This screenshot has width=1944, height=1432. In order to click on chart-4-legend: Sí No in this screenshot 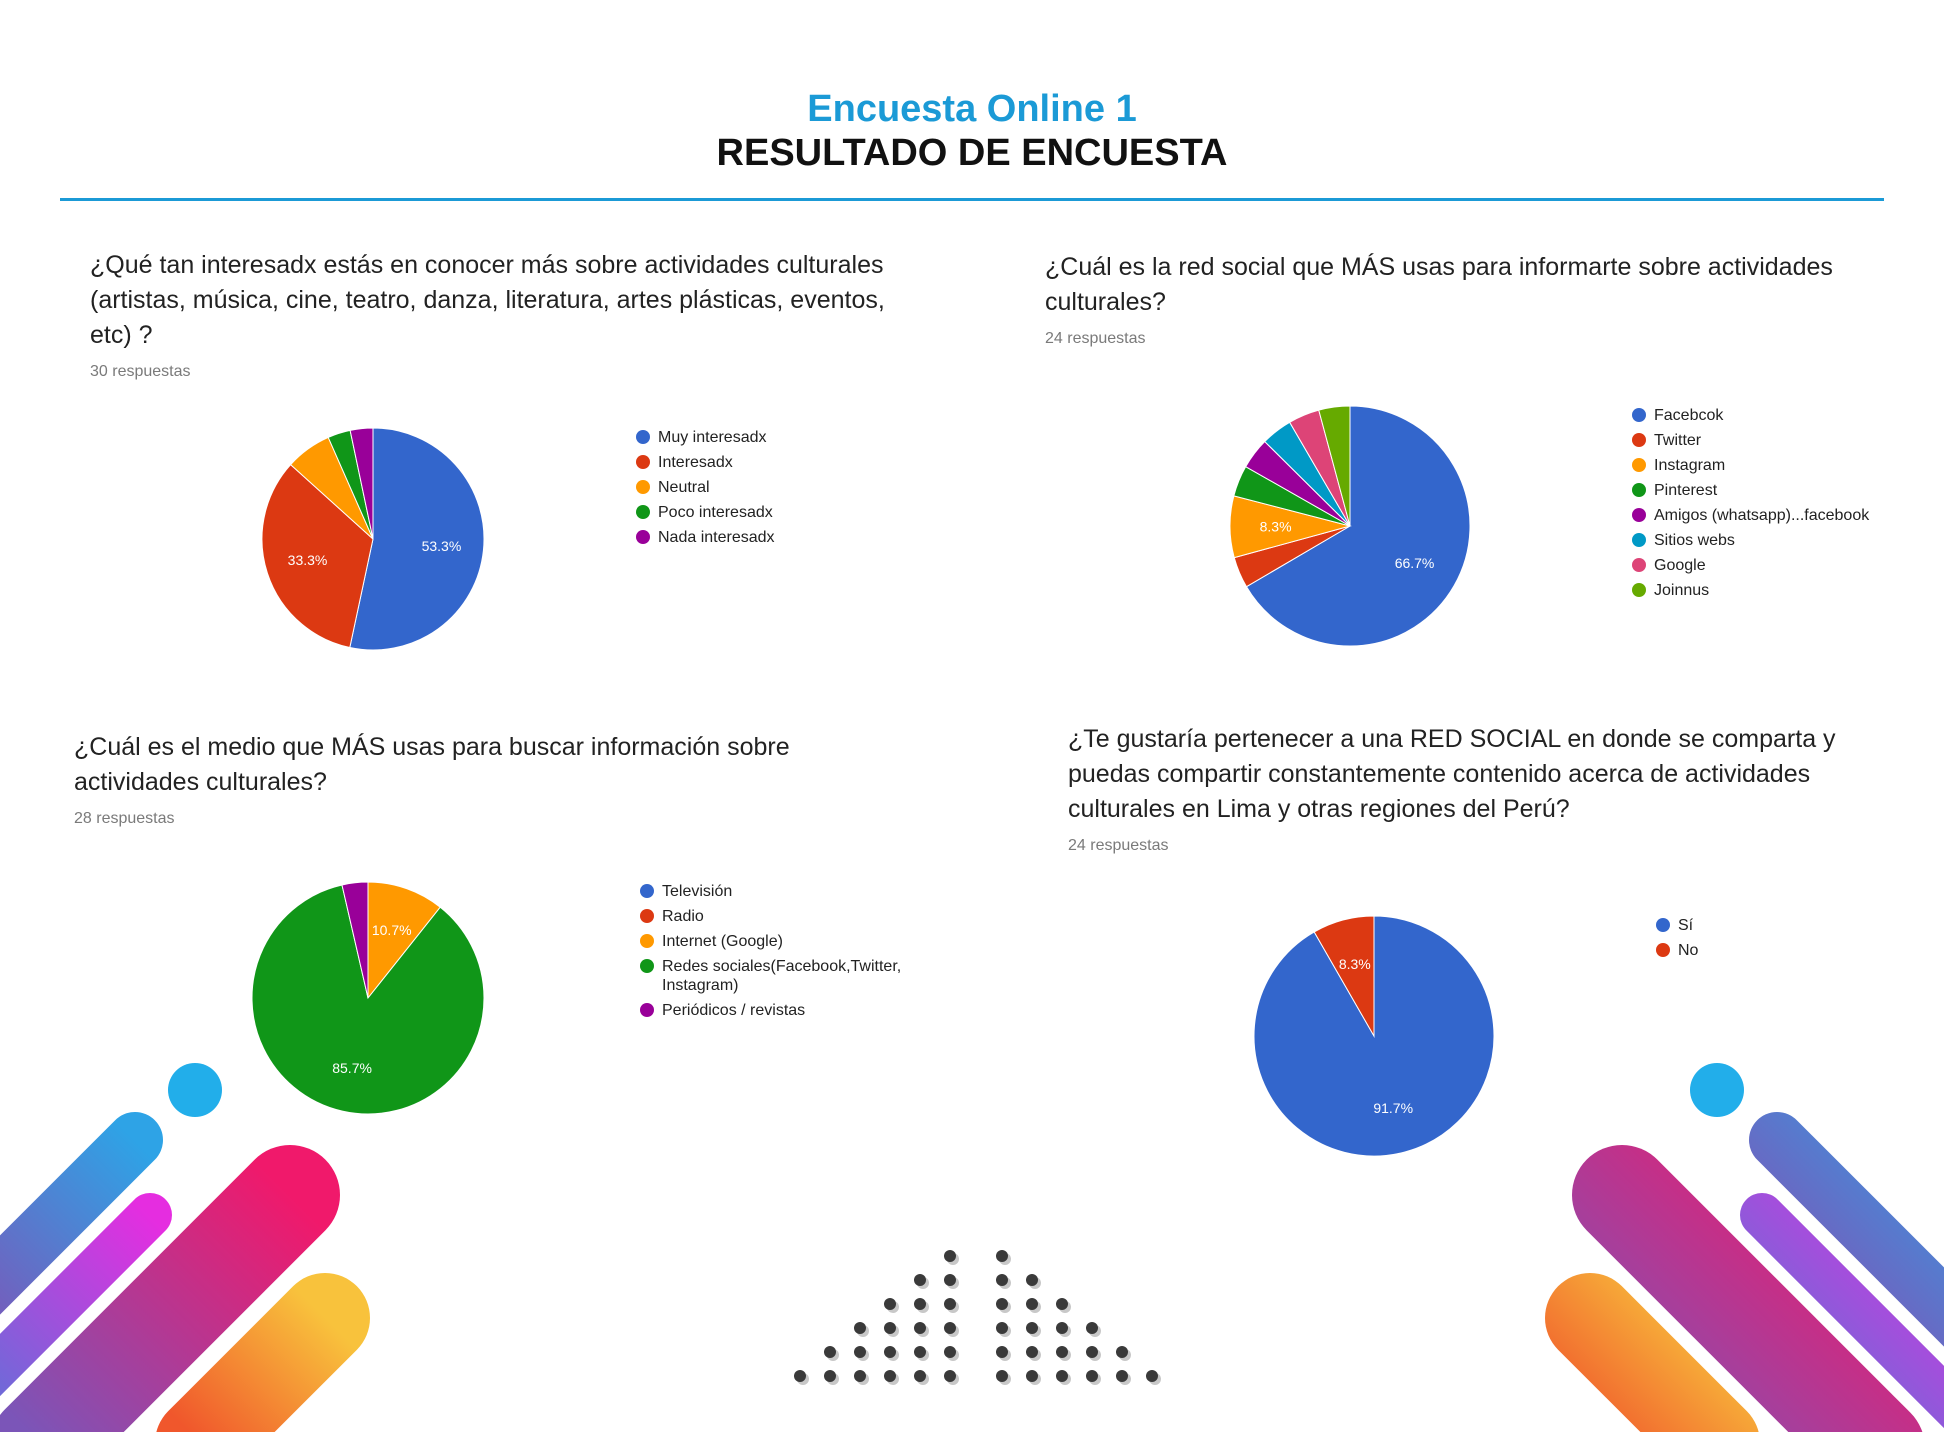, I will do `click(1736, 941)`.